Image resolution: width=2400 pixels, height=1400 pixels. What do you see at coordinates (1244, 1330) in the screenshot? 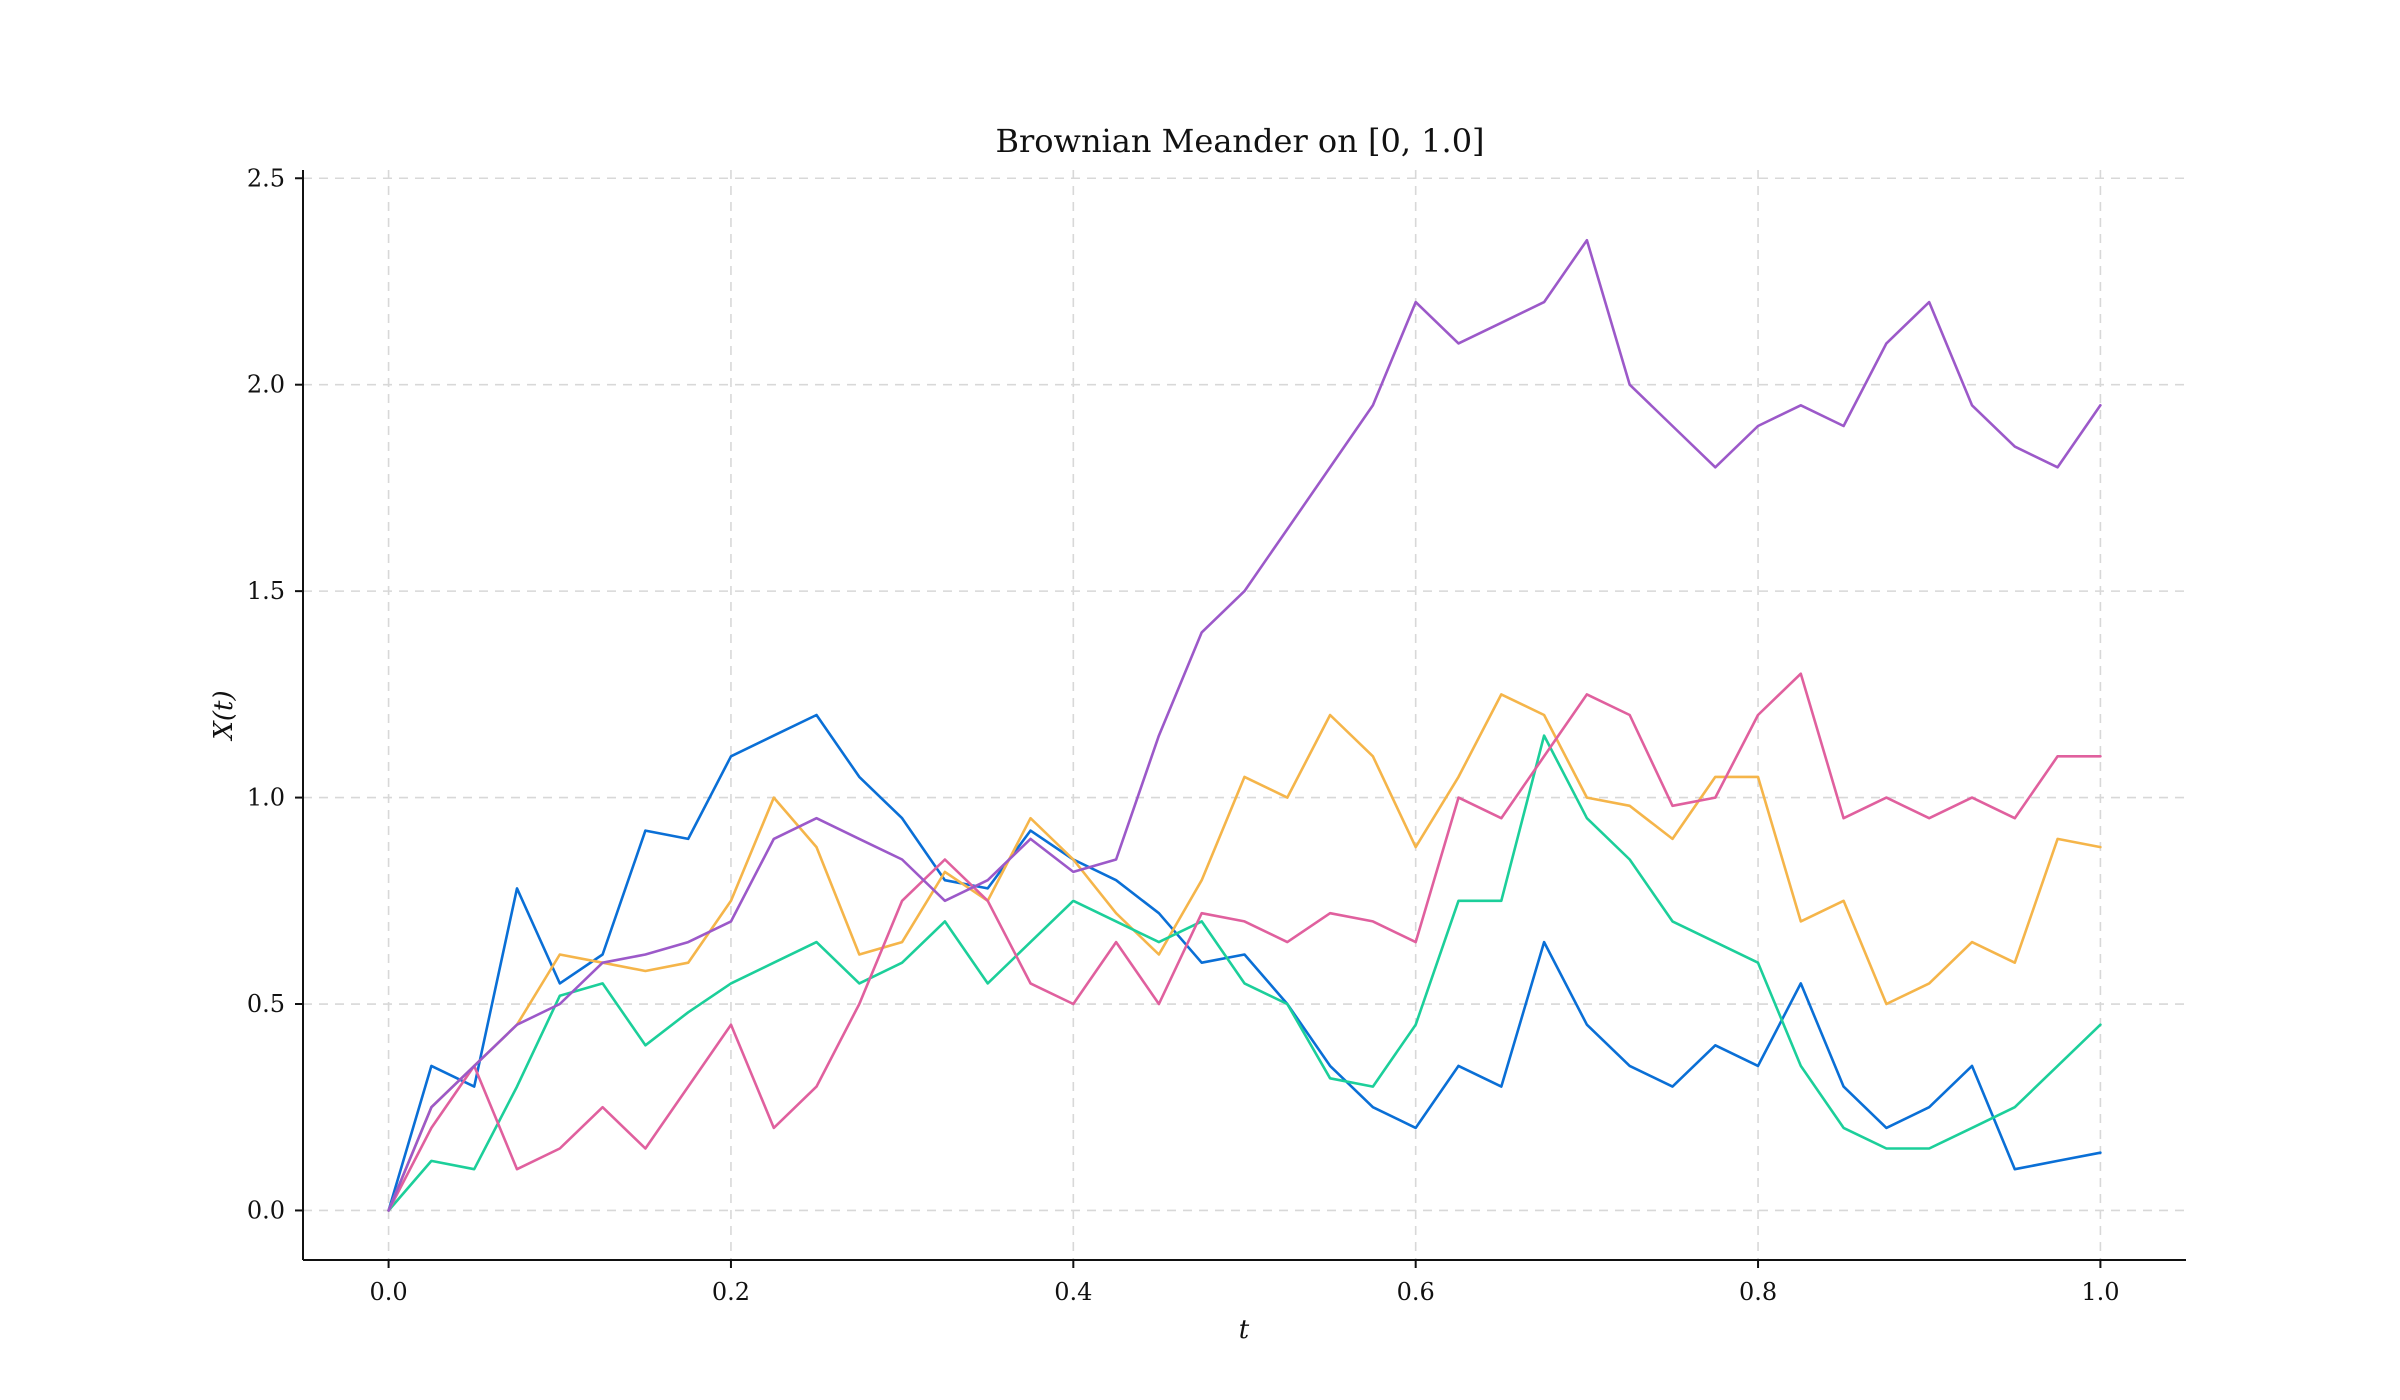
I see `x-axis-label: t` at bounding box center [1244, 1330].